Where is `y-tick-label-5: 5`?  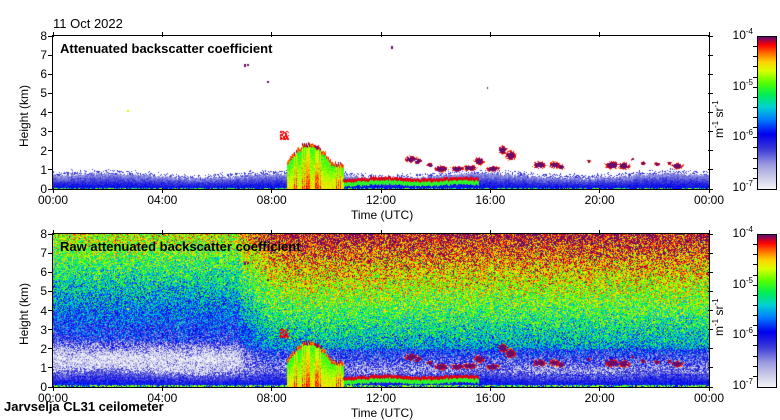 y-tick-label-5: 5 is located at coordinates (43, 93).